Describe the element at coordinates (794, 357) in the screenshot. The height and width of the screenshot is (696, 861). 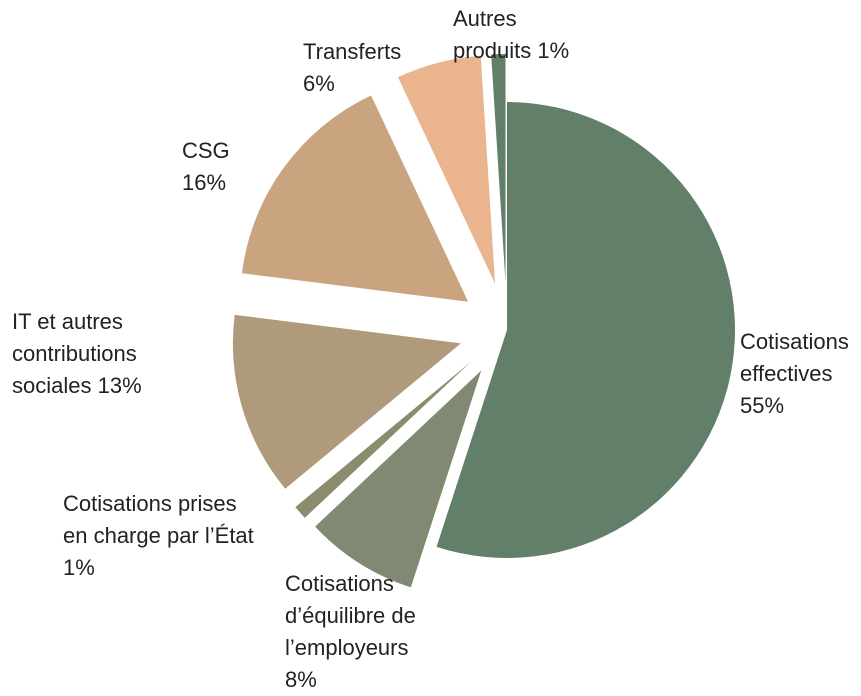
I see `category-label: Cotisations effectives` at that location.